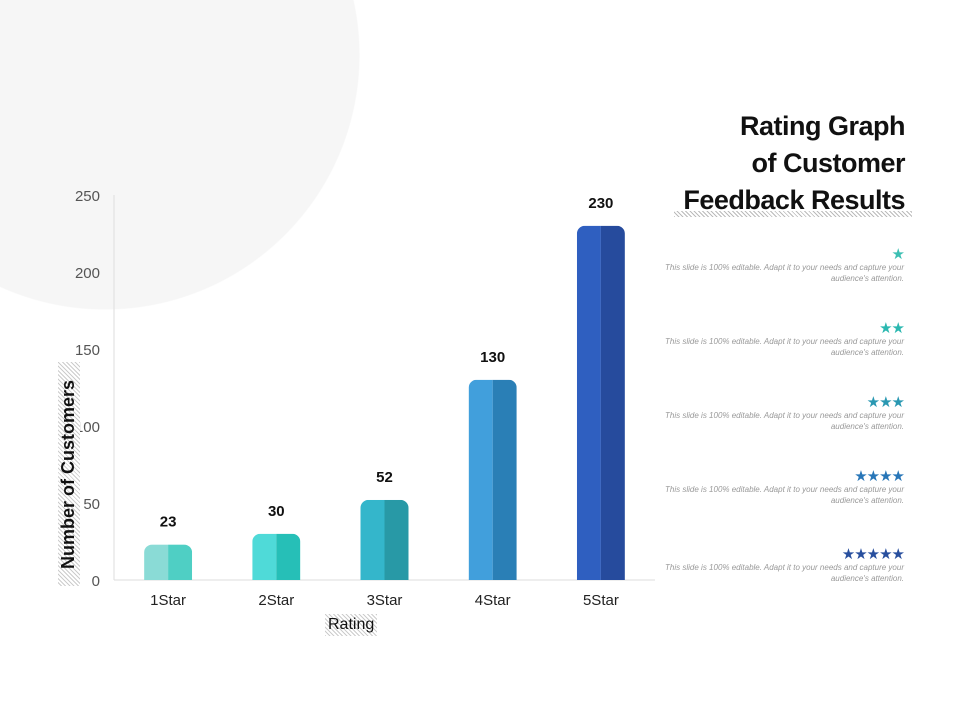 The width and height of the screenshot is (960, 720). I want to click on title-line: Feedback Results, so click(794, 200).